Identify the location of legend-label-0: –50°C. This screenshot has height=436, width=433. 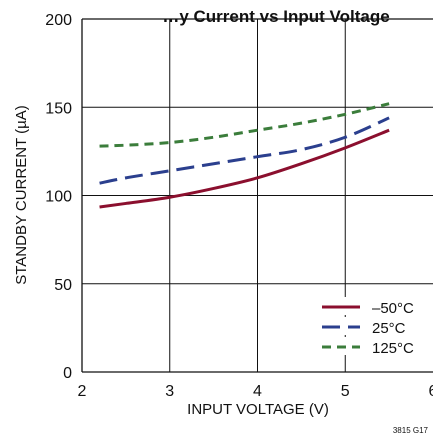
(393, 308).